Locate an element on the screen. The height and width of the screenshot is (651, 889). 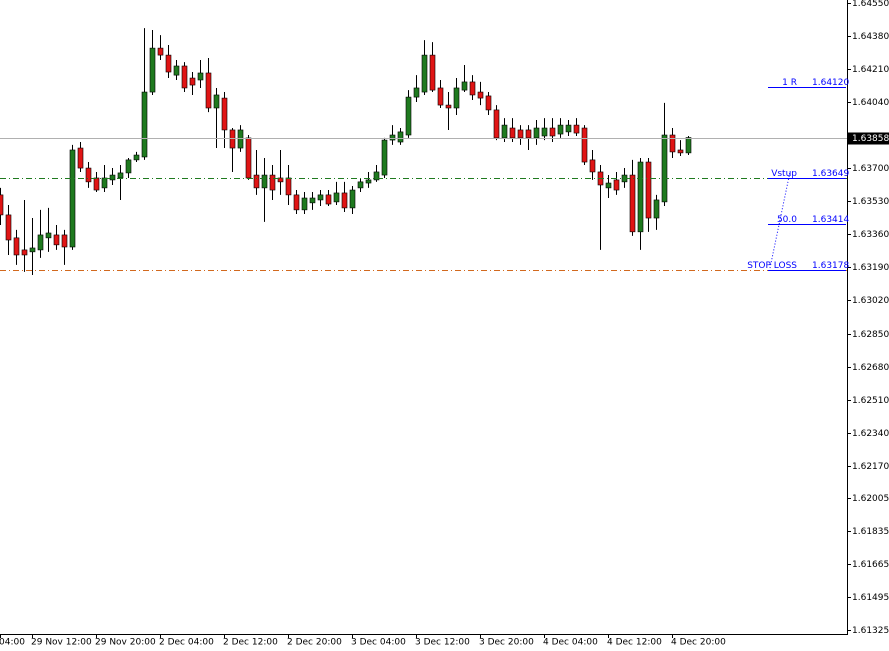
y-tick-label: 1.64210 is located at coordinates (870, 70).